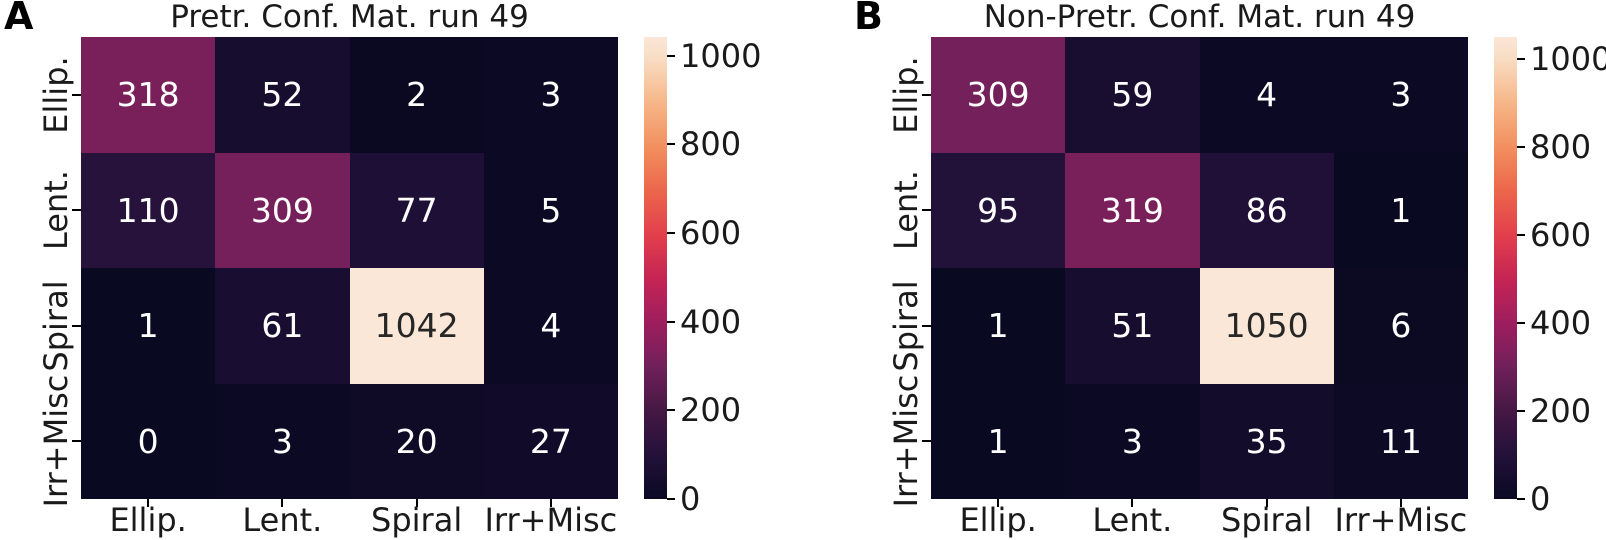 The width and height of the screenshot is (1606, 540). What do you see at coordinates (1132, 210) in the screenshot?
I see `cell-value: 319` at bounding box center [1132, 210].